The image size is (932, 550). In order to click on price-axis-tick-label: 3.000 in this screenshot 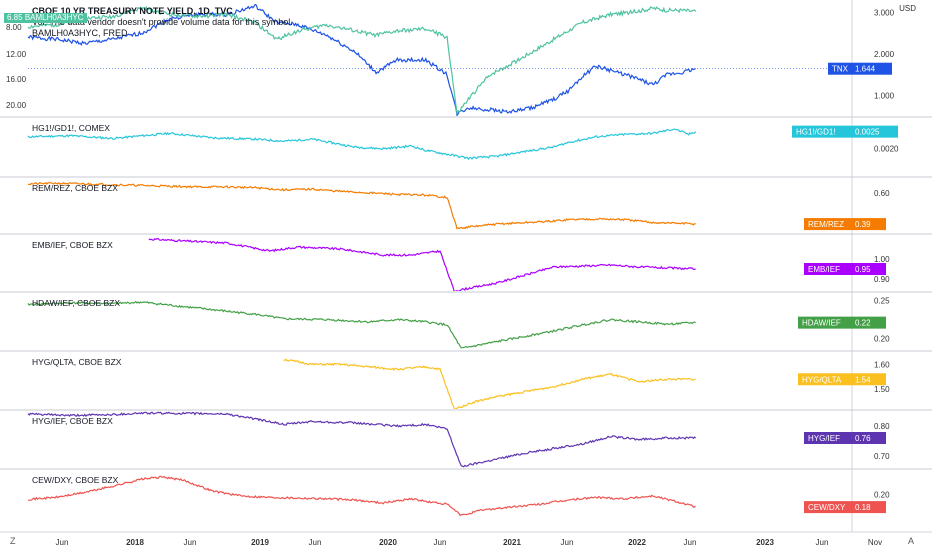, I will do `click(884, 12)`.